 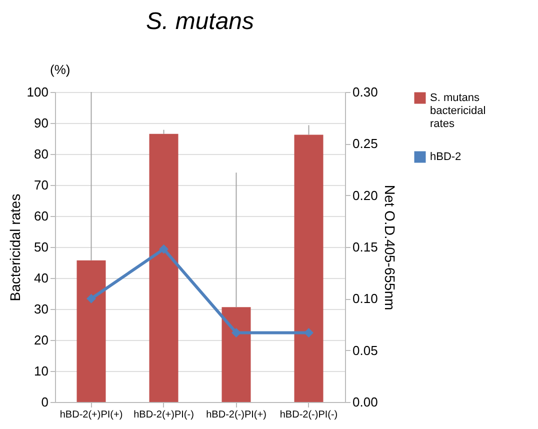 What do you see at coordinates (365, 144) in the screenshot?
I see `y2-tick-label: 0.25` at bounding box center [365, 144].